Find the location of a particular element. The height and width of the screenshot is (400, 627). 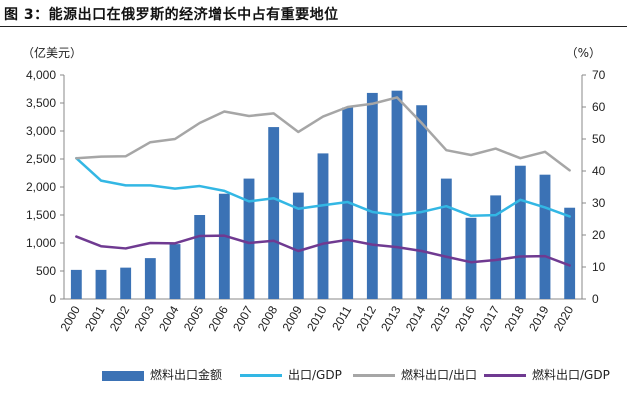

legend: 燃料出口金额 出口/GDP 燃料出口/出口 燃料出口/GDP is located at coordinates (313, 375).